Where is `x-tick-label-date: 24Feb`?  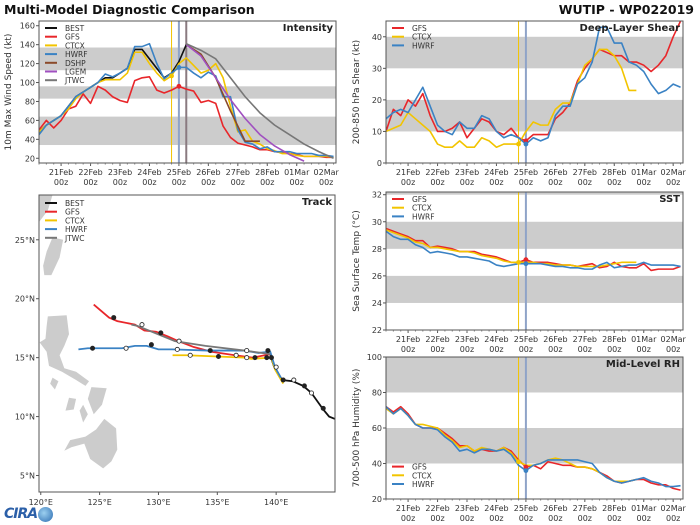 x-tick-label-date: 24Feb is located at coordinates (496, 172).